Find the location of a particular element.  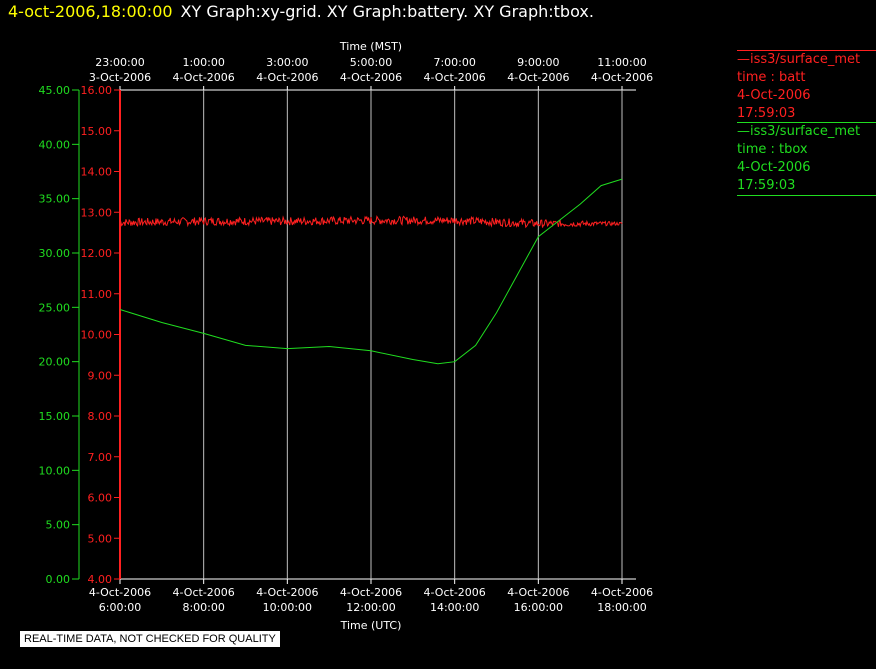

y-right-tick-label: 7.00 is located at coordinates (100, 457).